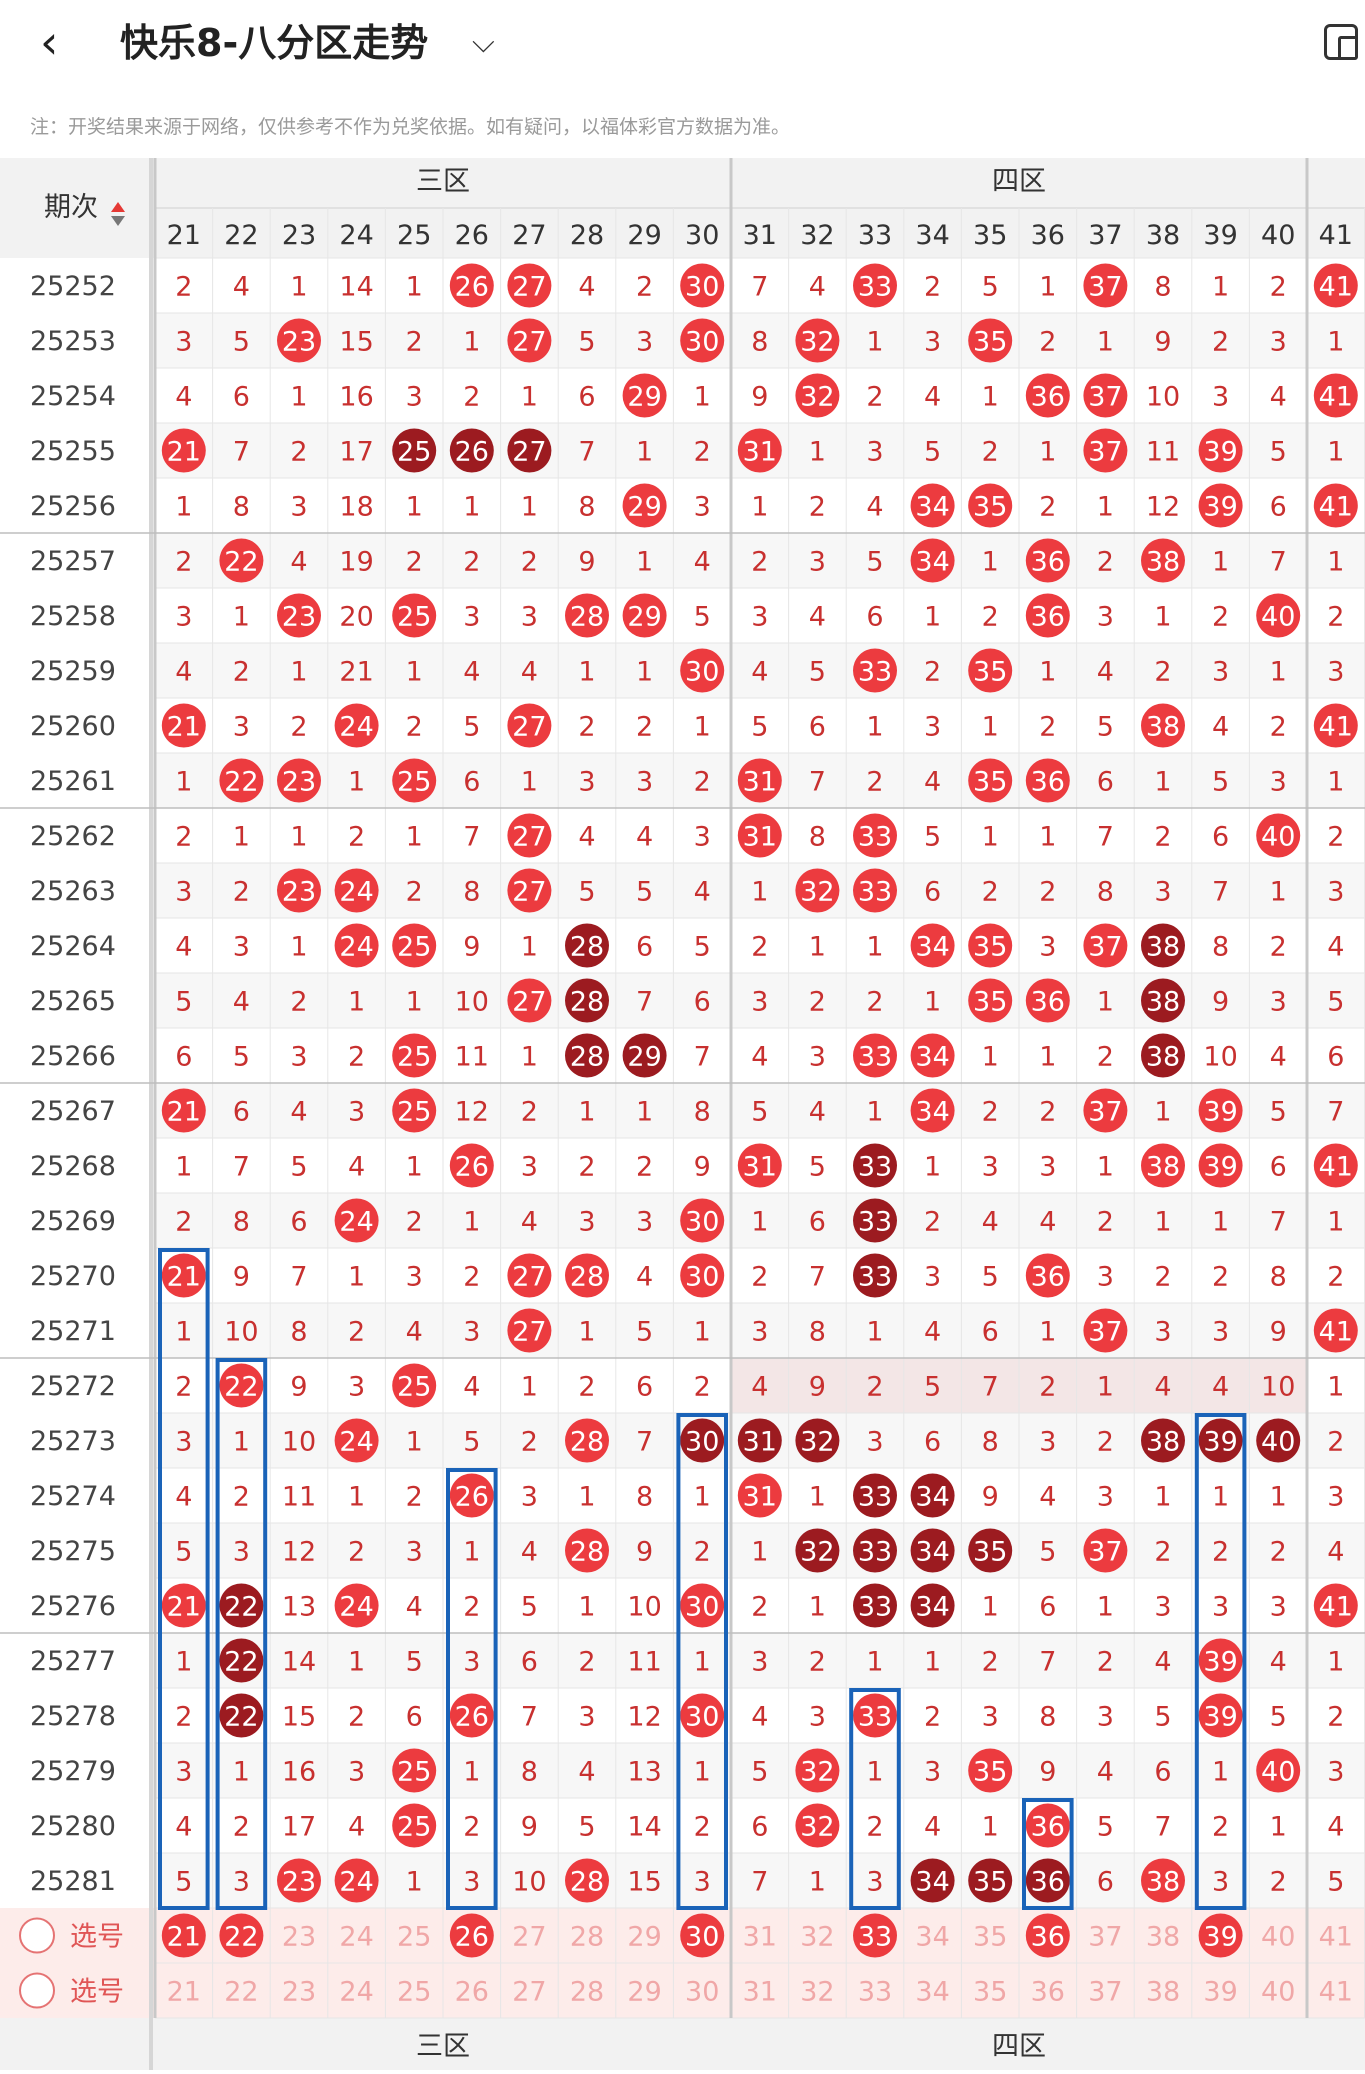 The height and width of the screenshot is (2074, 1365). I want to click on hit-number: 27, so click(529, 1277).